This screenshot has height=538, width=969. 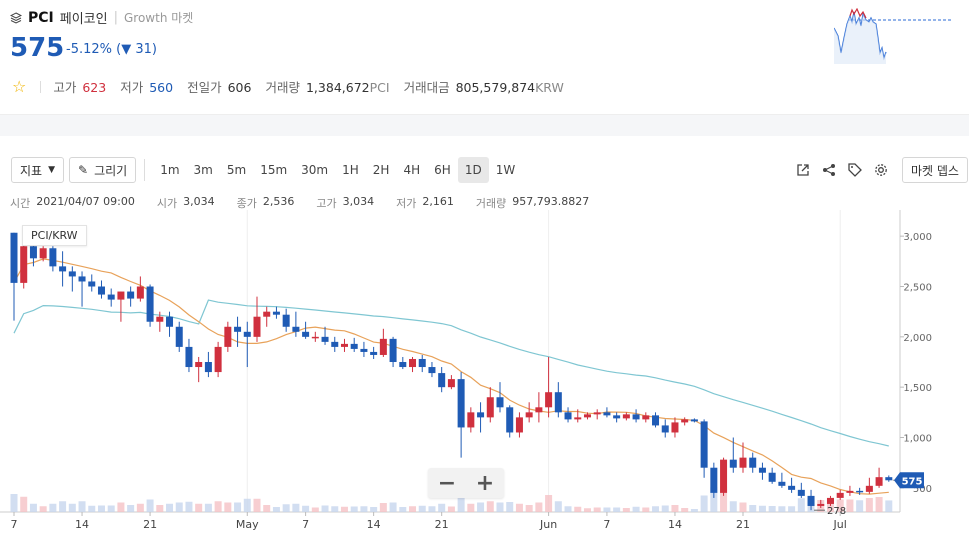 I want to click on coin-icon, so click(x=16, y=17).